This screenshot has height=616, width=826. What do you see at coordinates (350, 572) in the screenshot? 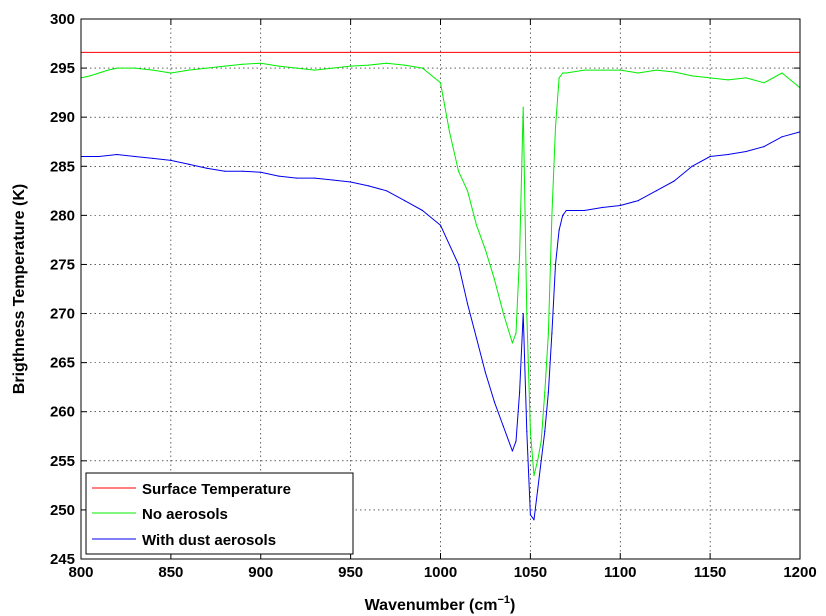
I see `x-tick-label: 950` at bounding box center [350, 572].